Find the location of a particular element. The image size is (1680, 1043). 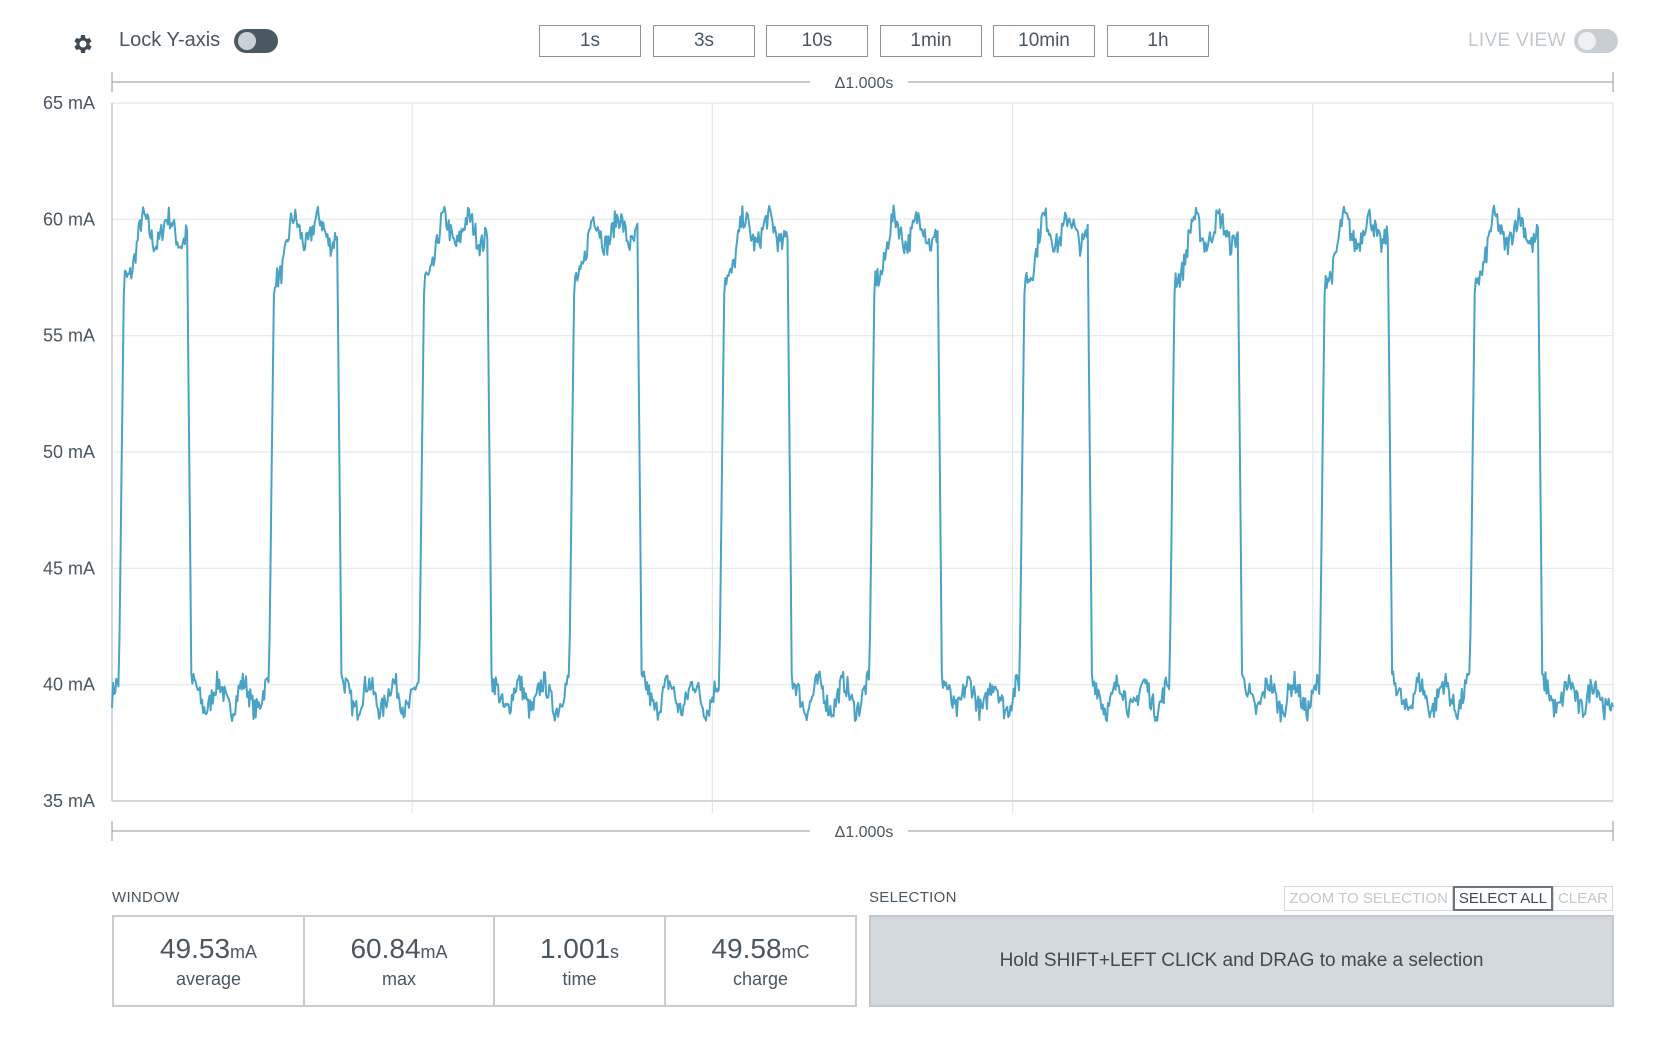

time-button-10s: 10s is located at coordinates (817, 41).